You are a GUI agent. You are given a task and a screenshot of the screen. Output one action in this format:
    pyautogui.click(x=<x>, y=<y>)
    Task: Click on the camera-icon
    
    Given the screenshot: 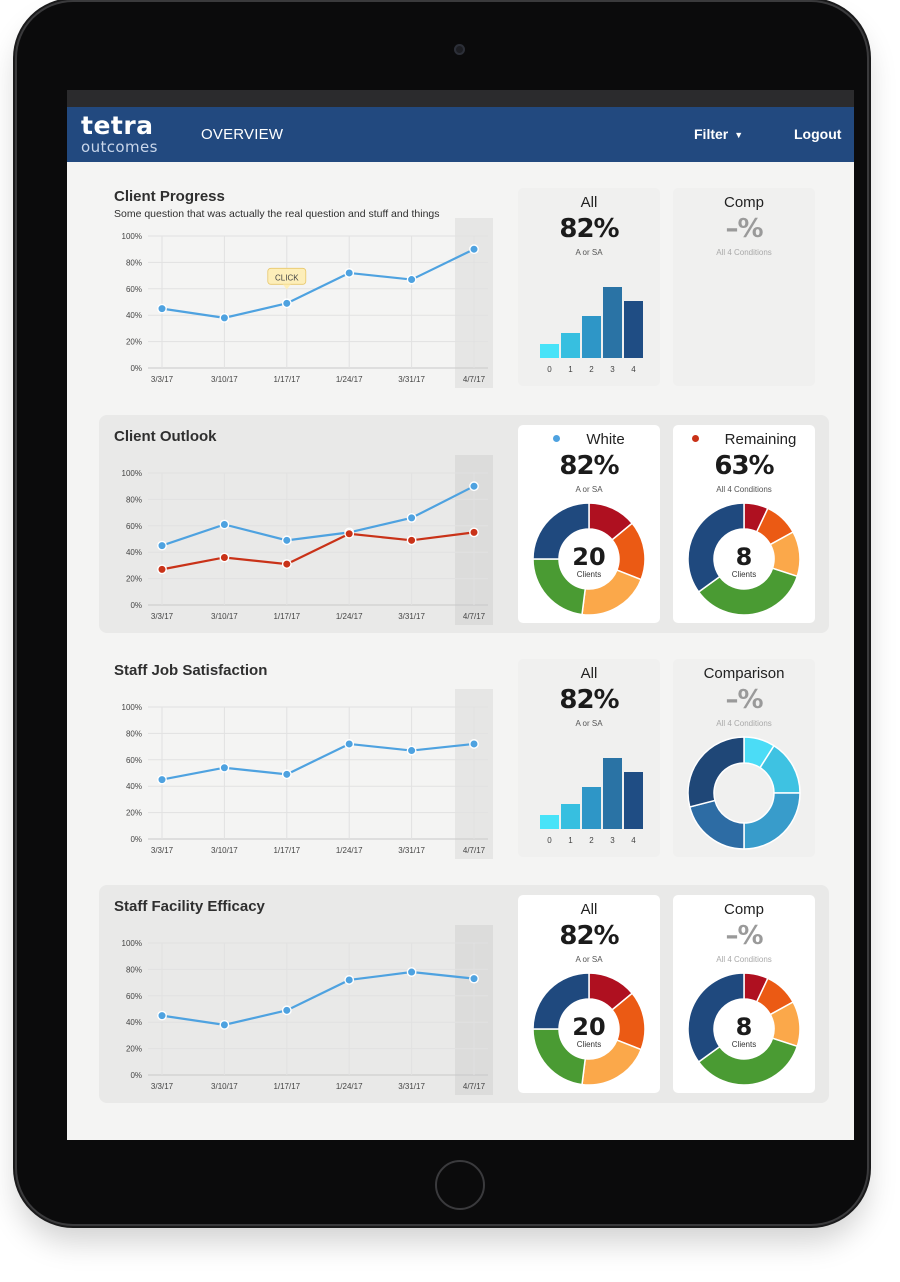 What is the action you would take?
    pyautogui.click(x=459, y=49)
    